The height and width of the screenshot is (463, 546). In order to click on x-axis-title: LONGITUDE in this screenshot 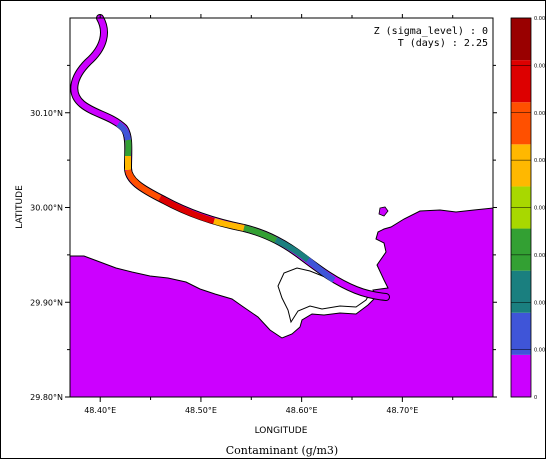, I will do `click(281, 431)`.